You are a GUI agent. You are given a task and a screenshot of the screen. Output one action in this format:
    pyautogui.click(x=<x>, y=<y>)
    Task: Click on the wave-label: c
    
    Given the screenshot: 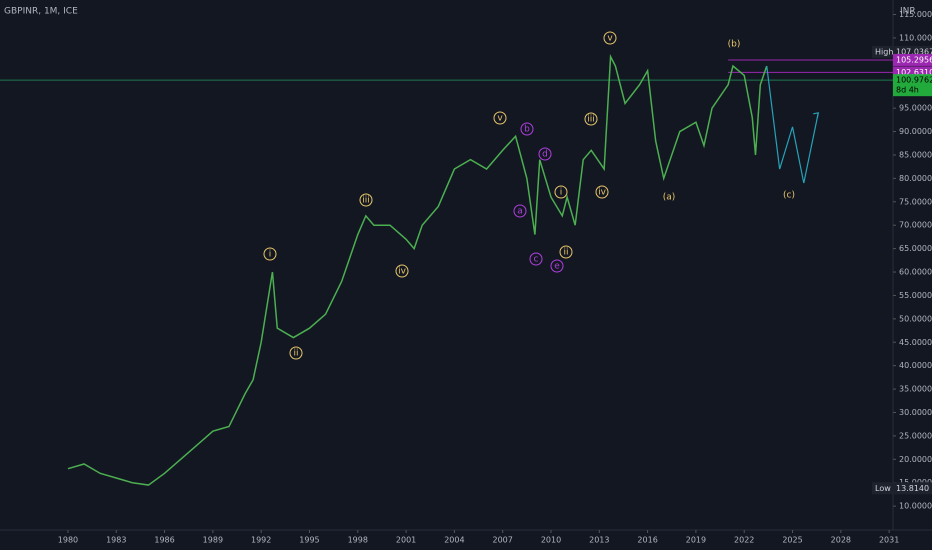 What is the action you would take?
    pyautogui.click(x=536, y=260)
    